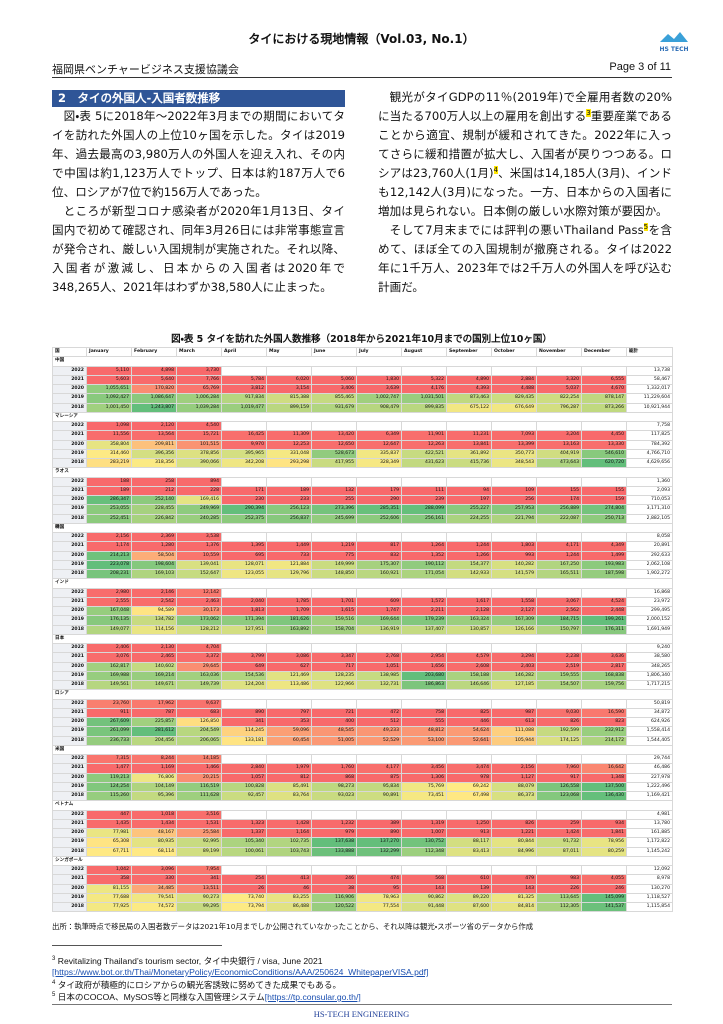 The image size is (723, 1024). Describe the element at coordinates (362, 694) in the screenshot. I see `country: ロシア` at that location.